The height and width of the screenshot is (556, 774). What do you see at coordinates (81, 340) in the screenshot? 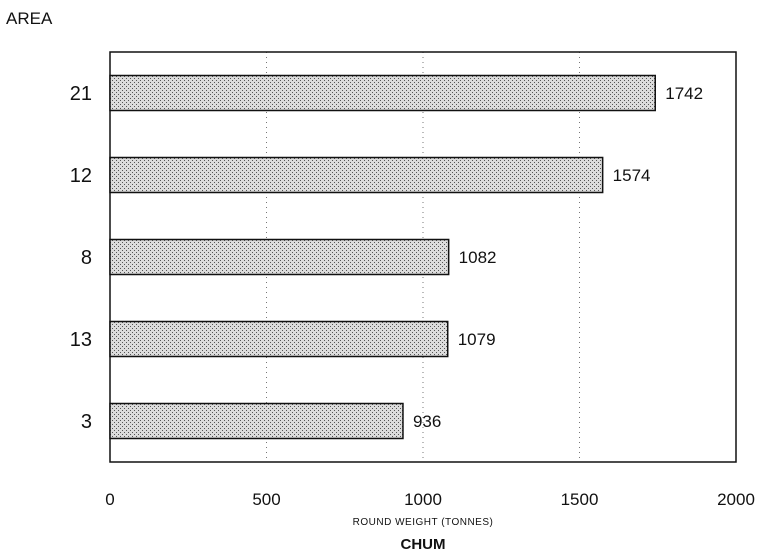
I see `category-label-13: 13` at bounding box center [81, 340].